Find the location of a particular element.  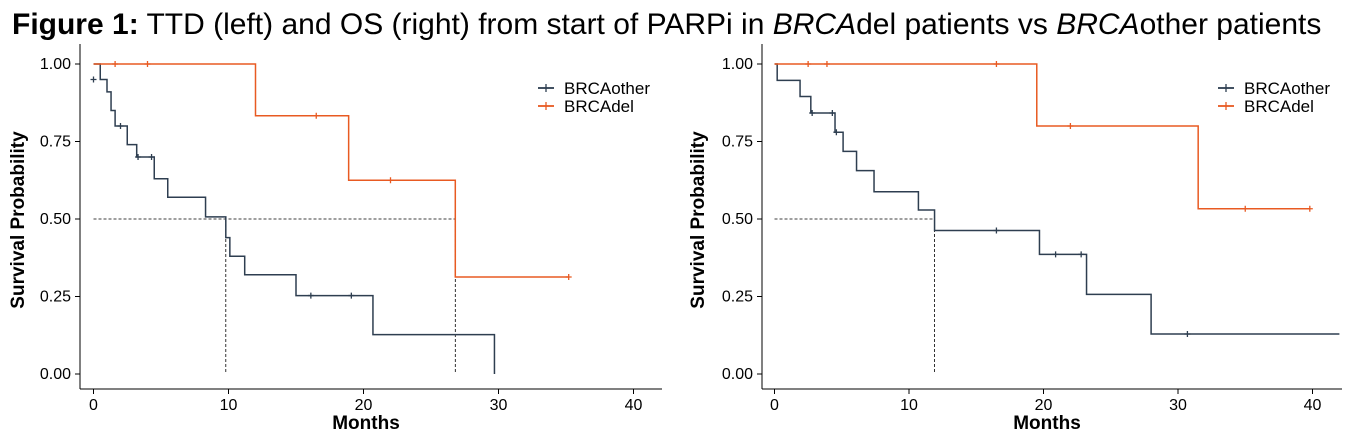

figure-title-part2: del patients vs is located at coordinates (956, 24).